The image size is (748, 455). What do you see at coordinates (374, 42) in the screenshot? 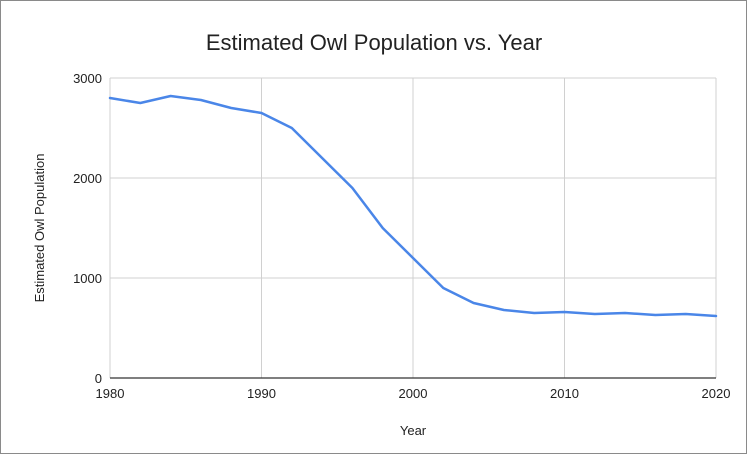
I see `chart-title: Estimated Owl Population vs. Year` at bounding box center [374, 42].